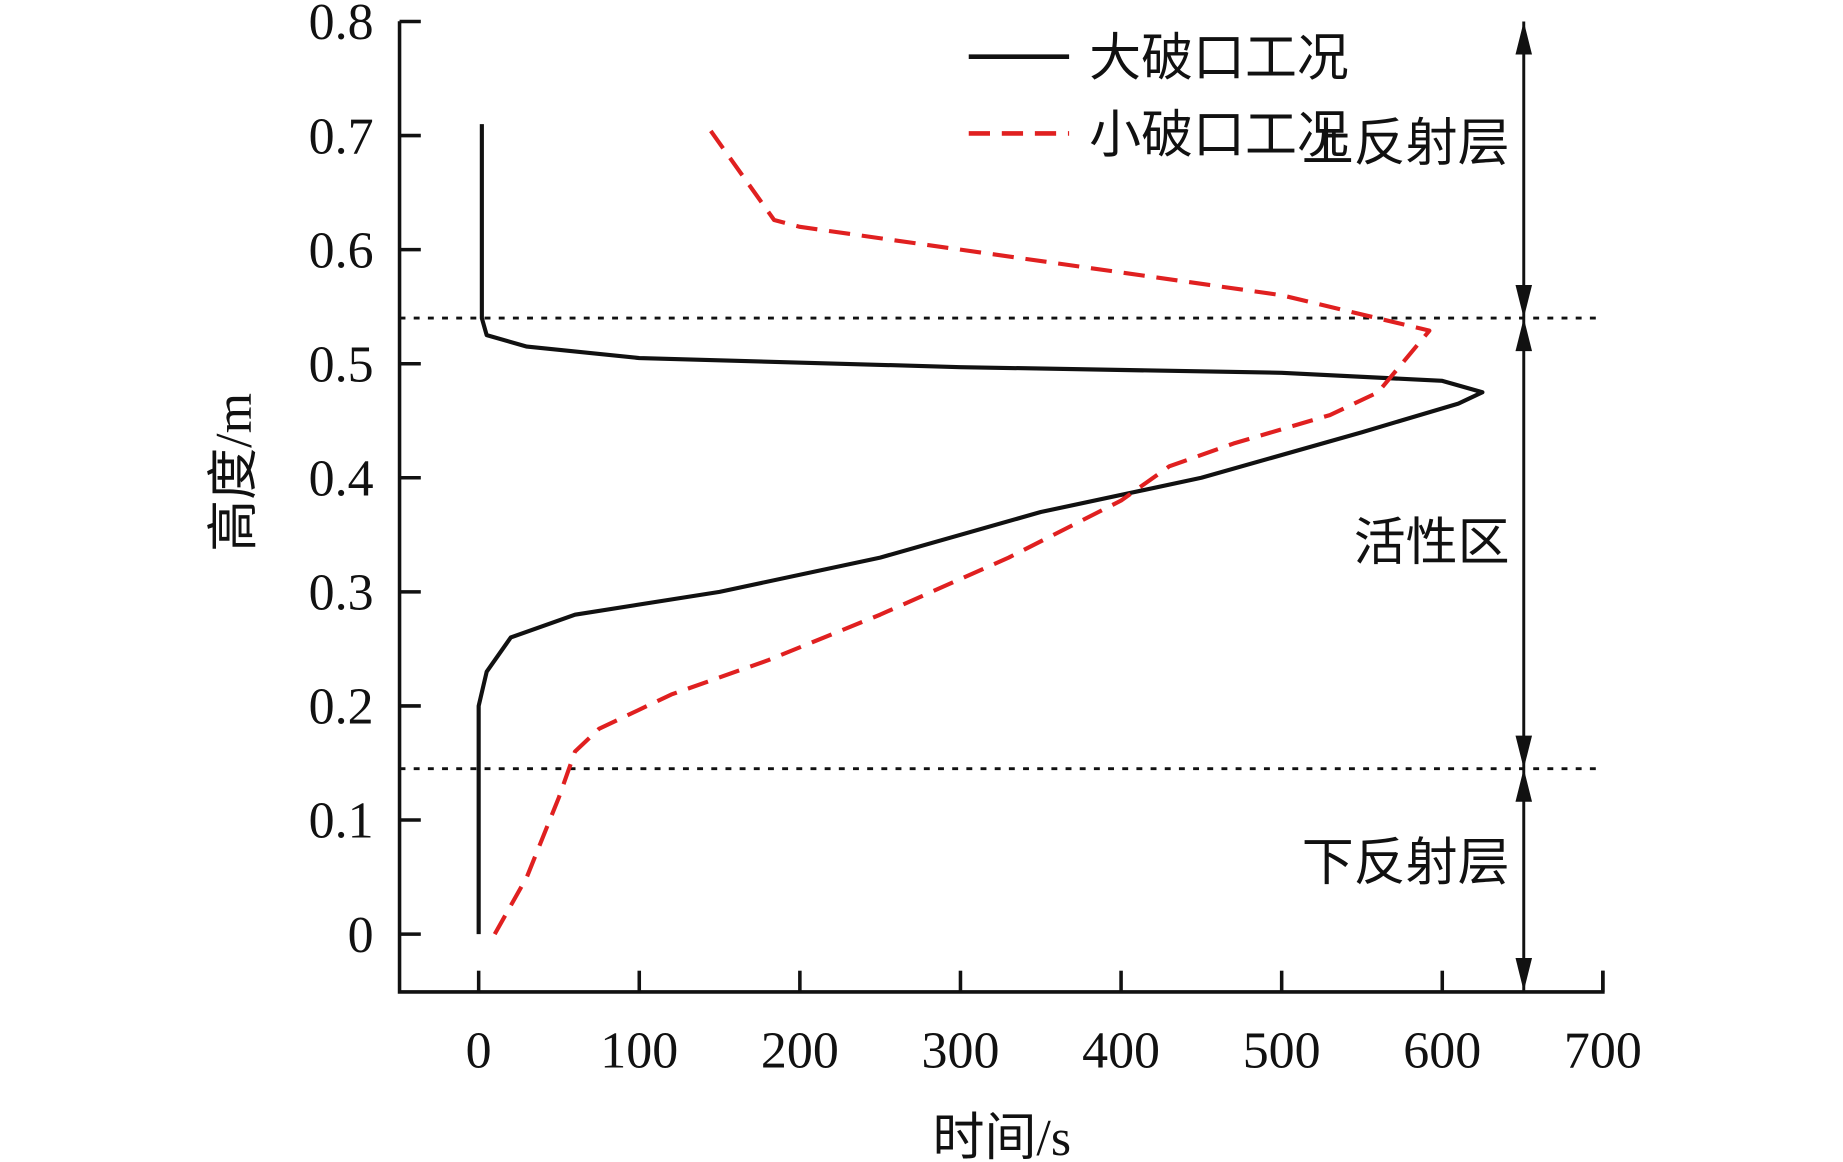 This screenshot has width=1843, height=1162. I want to click on x-tick-label: 200, so click(800, 1051).